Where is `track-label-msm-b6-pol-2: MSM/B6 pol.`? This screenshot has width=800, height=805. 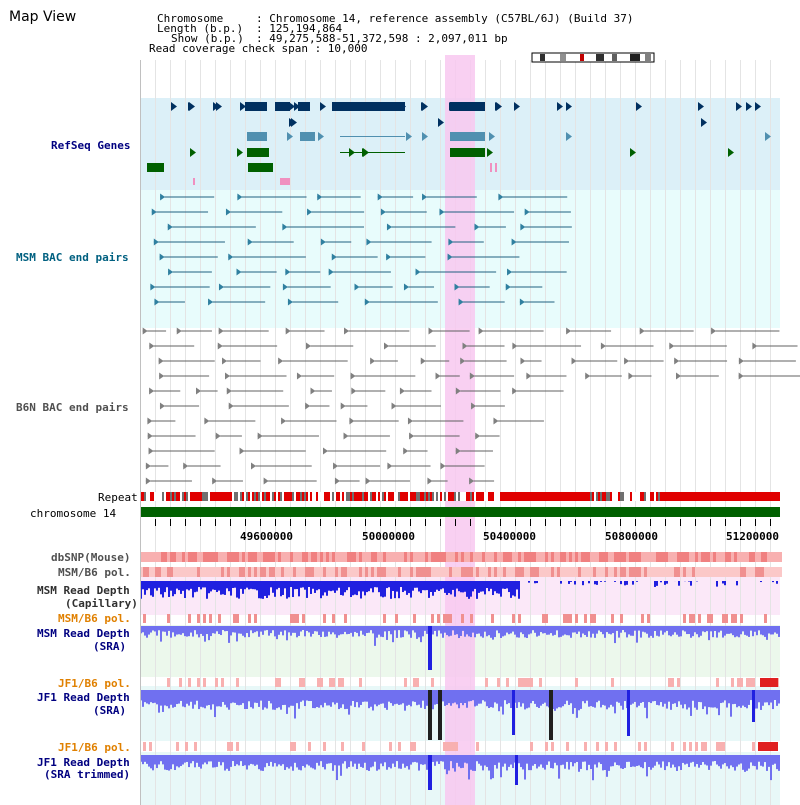 track-label-msm-b6-pol-2: MSM/B6 pol. is located at coordinates (94, 618).